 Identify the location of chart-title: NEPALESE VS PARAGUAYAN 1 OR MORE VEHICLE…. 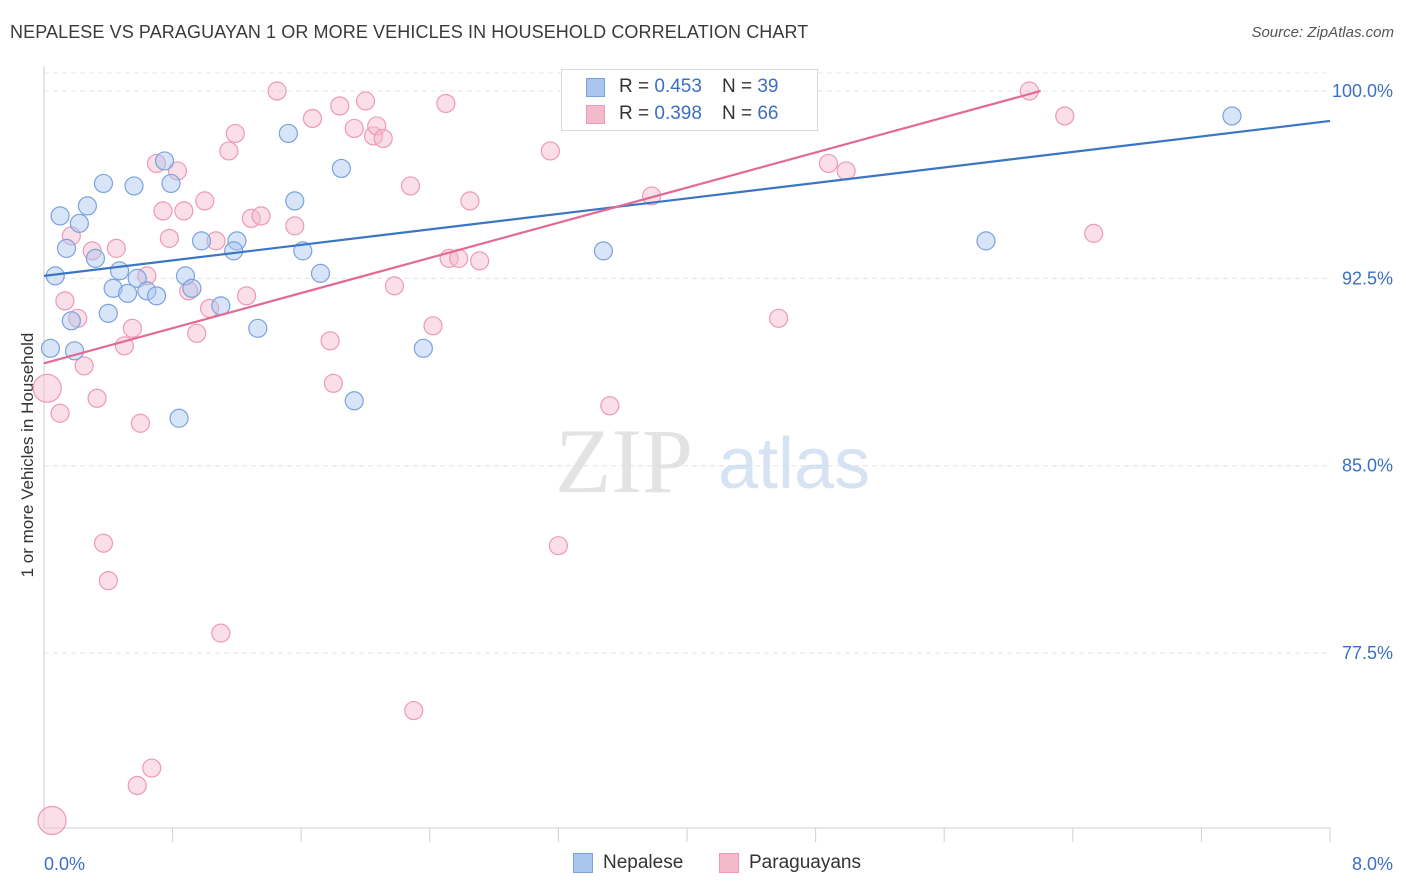
(409, 32).